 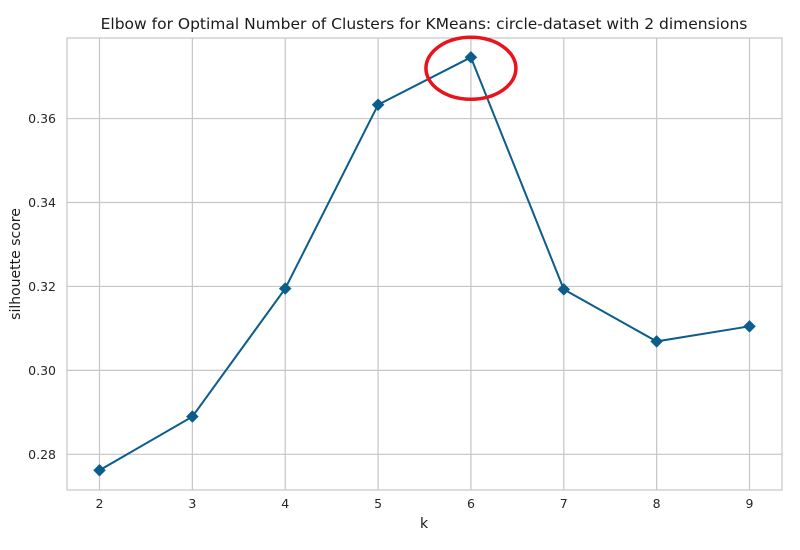 What do you see at coordinates (192, 503) in the screenshot?
I see `x-tick-label: 3` at bounding box center [192, 503].